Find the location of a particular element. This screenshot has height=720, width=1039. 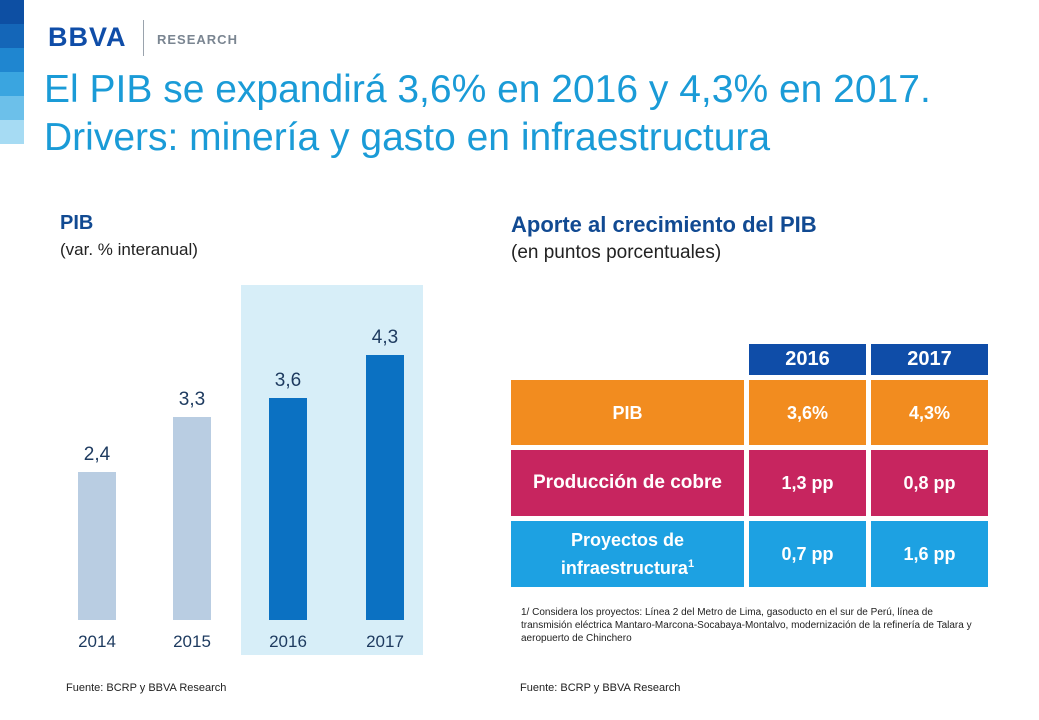

table-cell: 0,8 pp is located at coordinates (929, 483).